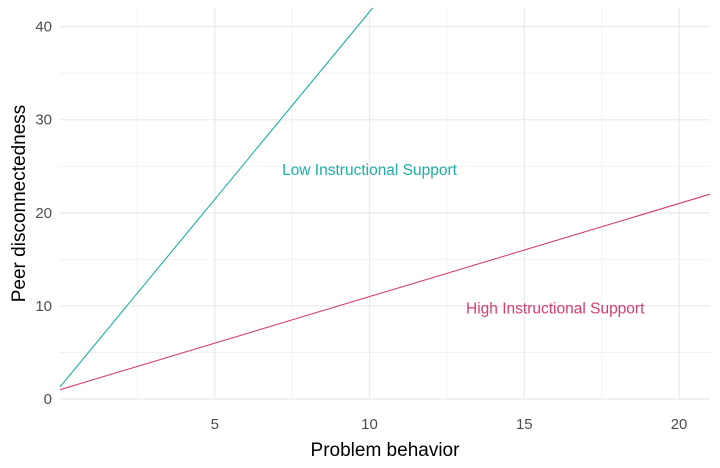 The width and height of the screenshot is (720, 468). Describe the element at coordinates (43, 120) in the screenshot. I see `y-tick-label: 30` at that location.